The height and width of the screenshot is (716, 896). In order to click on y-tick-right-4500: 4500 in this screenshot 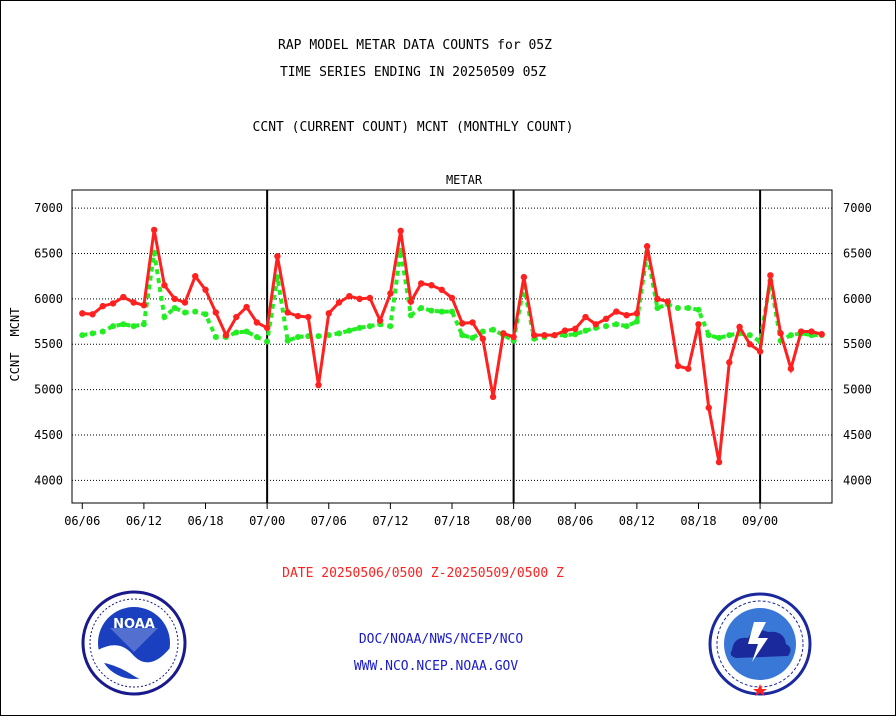, I will do `click(857, 435)`.